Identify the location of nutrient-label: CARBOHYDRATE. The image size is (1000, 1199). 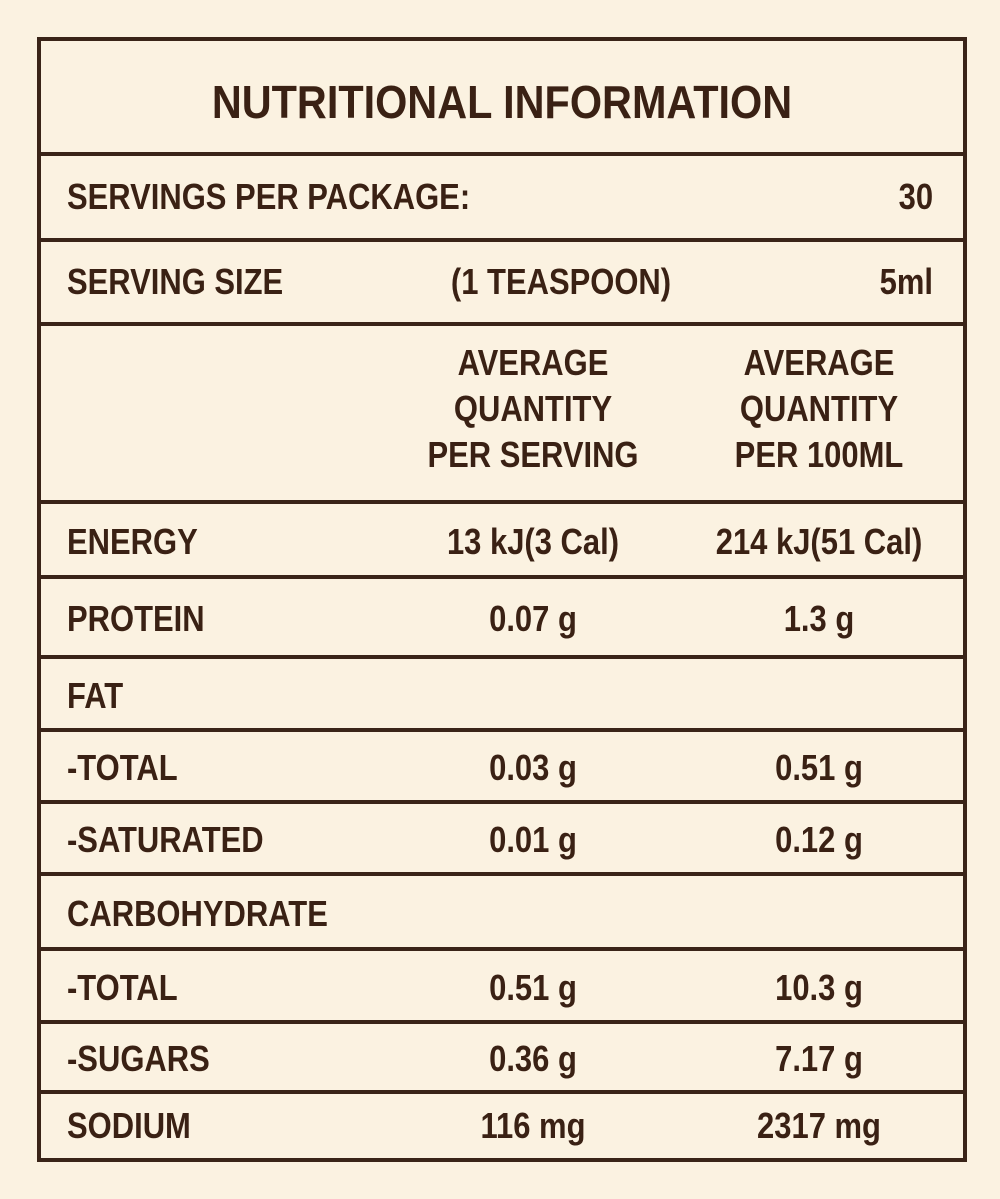
(197, 913).